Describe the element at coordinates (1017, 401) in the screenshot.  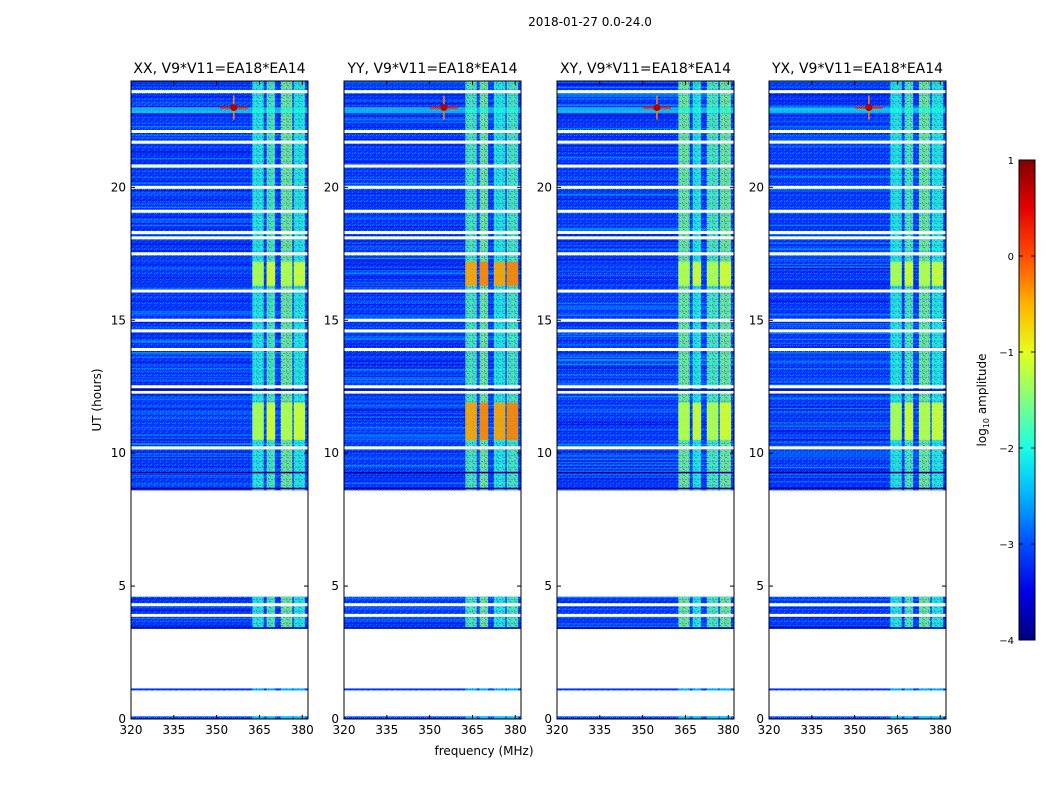
I see `colorbar: 1 0 −1 −2 −3 −4` at that location.